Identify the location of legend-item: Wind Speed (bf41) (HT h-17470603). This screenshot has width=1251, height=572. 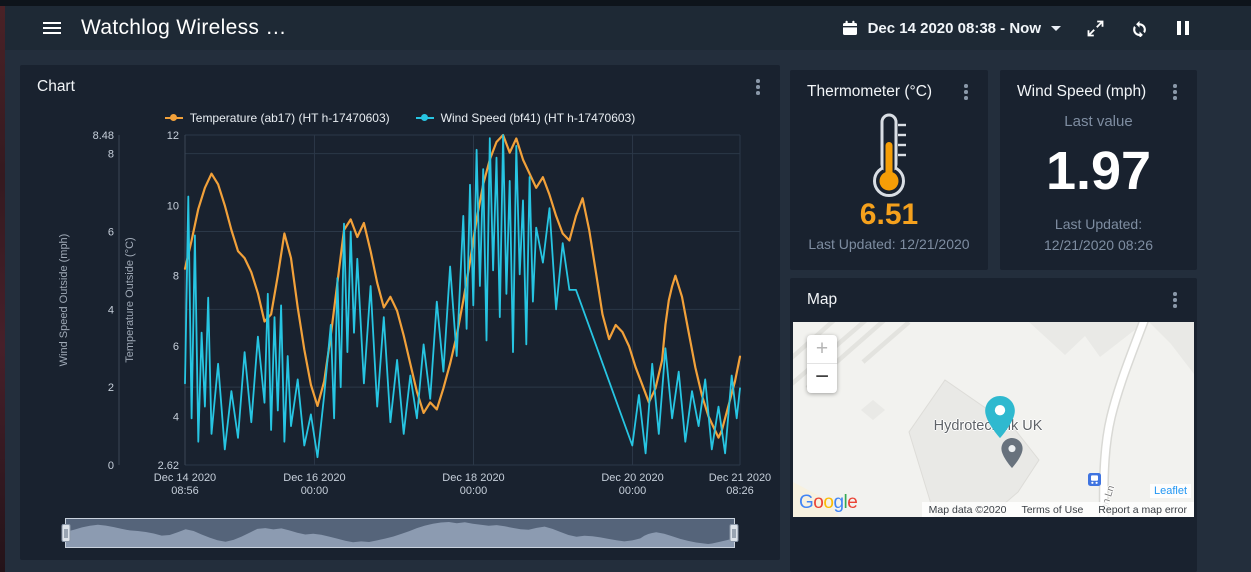
(525, 118).